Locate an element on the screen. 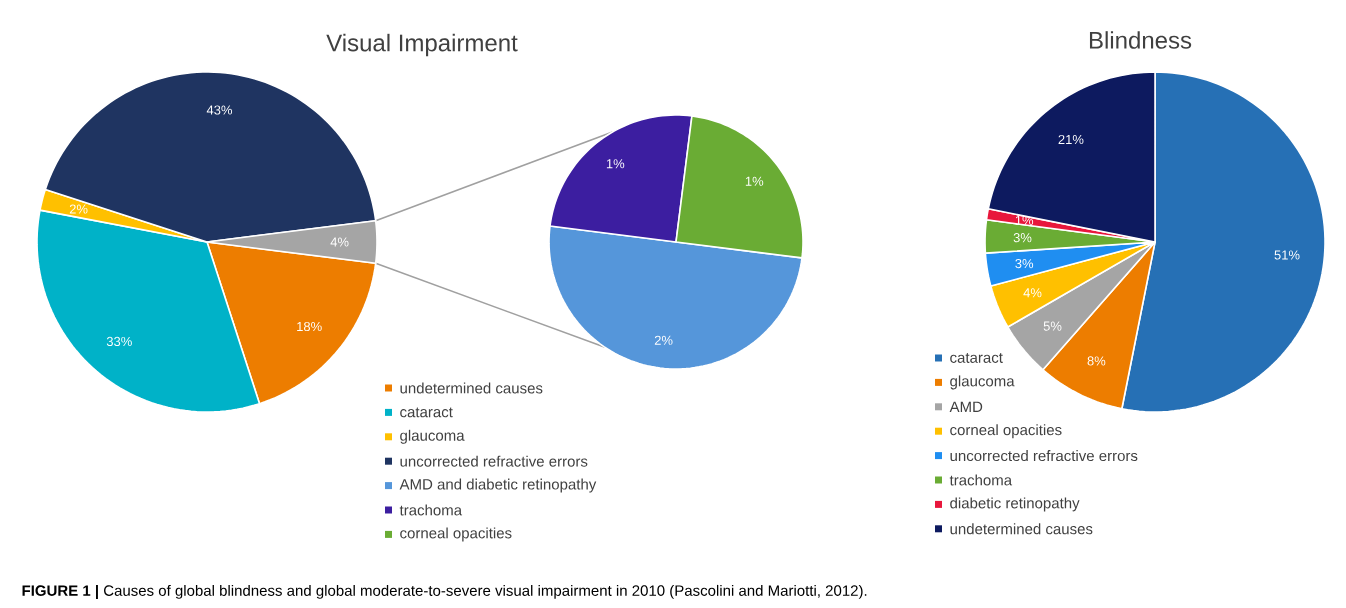 The image size is (1346, 608). data-label: 18% is located at coordinates (309, 326).